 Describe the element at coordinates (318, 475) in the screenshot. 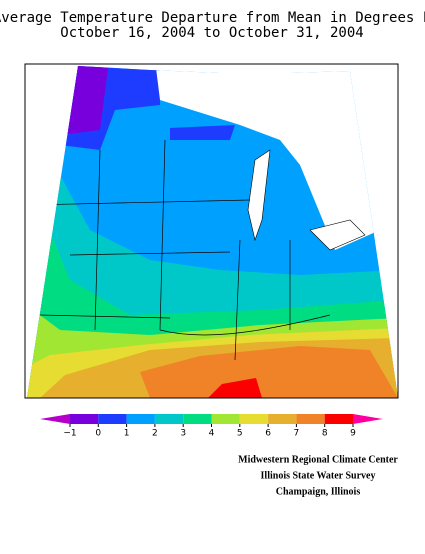

I see `credit: Illinois State Water Survey` at that location.